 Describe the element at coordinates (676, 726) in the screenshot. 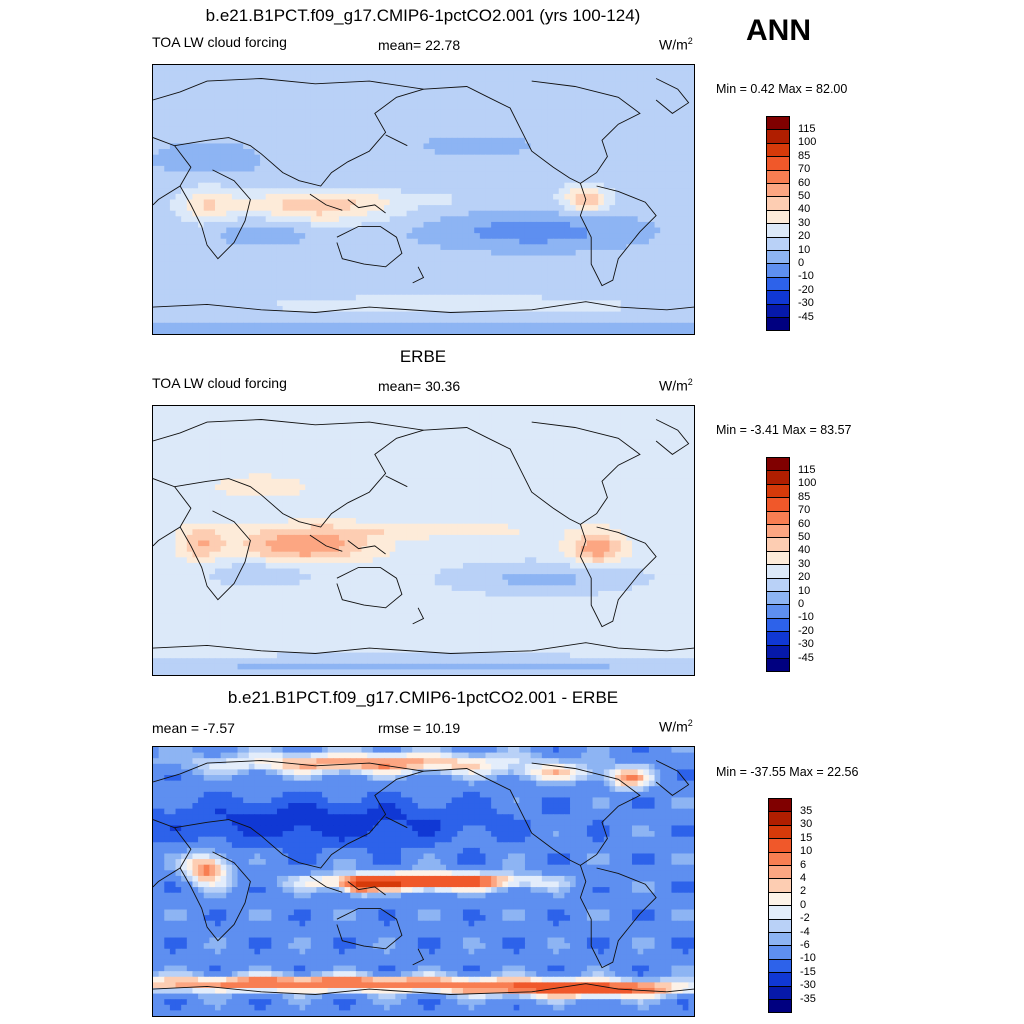

I see `panel-3-units: W/m2` at that location.